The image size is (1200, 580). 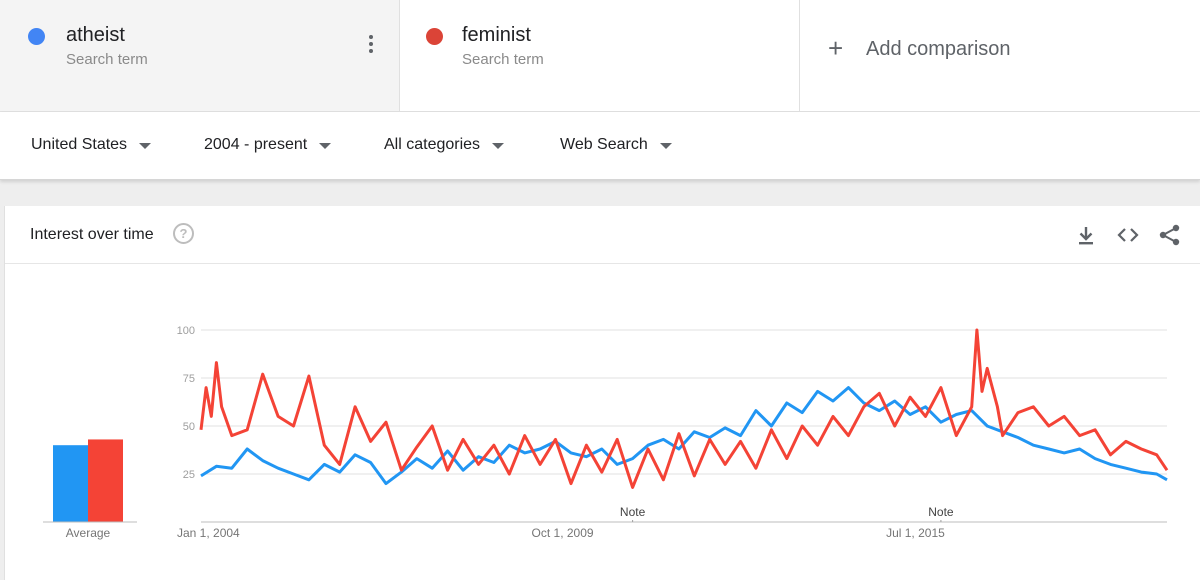 What do you see at coordinates (107, 59) in the screenshot?
I see `term-sub-atheist: Search term` at bounding box center [107, 59].